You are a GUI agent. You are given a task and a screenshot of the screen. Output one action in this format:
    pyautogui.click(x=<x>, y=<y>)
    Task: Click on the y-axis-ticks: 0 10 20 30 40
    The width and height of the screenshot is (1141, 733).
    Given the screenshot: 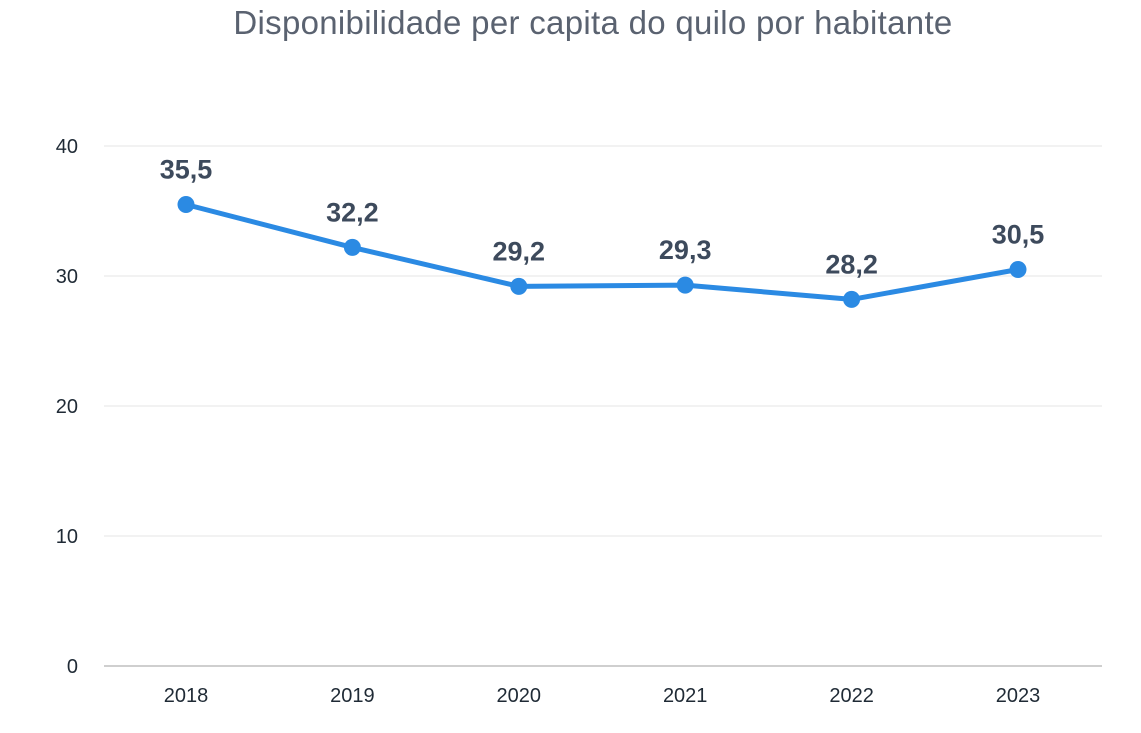 What is the action you would take?
    pyautogui.click(x=67, y=407)
    